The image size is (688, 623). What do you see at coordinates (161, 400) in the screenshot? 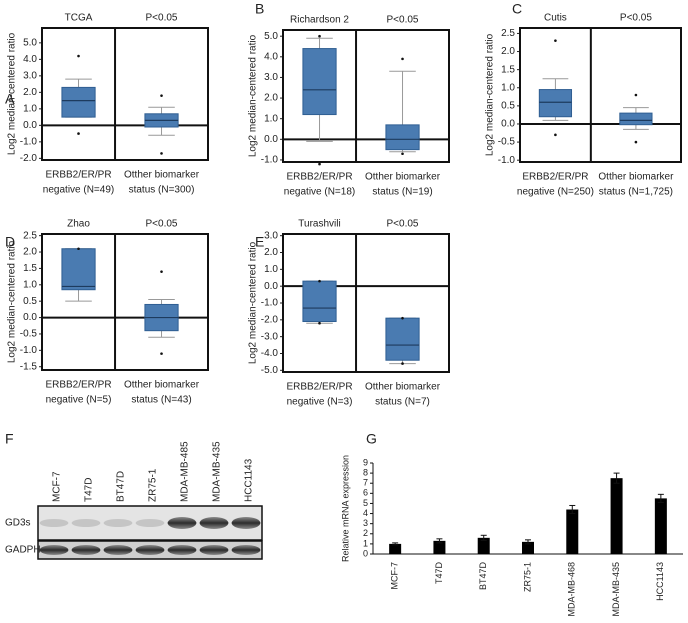
I see `x-tick-label: status (N=43)` at bounding box center [161, 400].